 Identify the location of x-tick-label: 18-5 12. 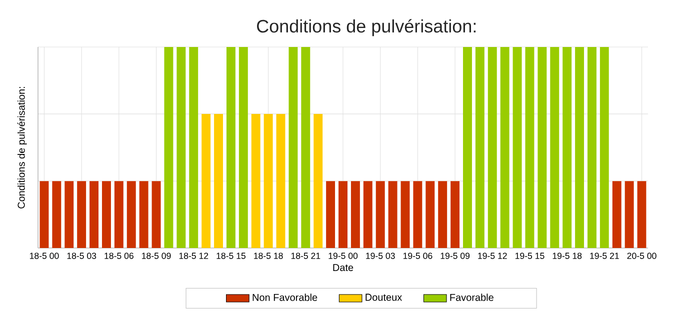
(193, 255).